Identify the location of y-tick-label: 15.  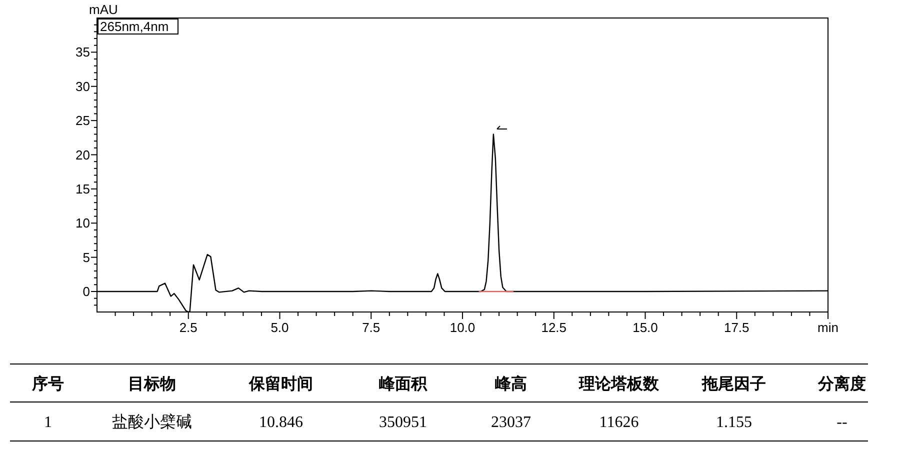
(83, 188).